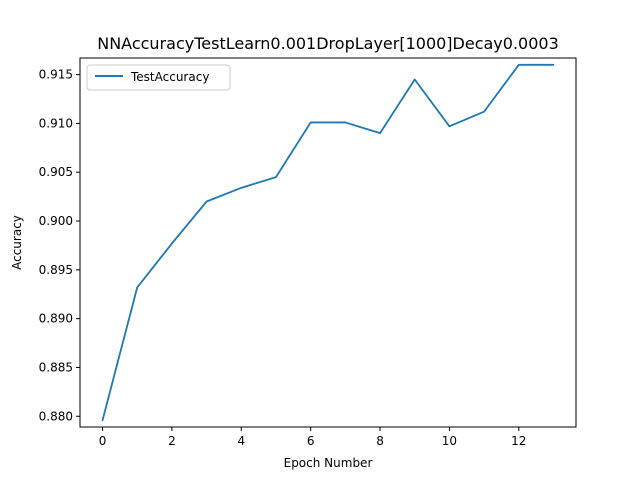 Image resolution: width=640 pixels, height=480 pixels. What do you see at coordinates (59, 245) in the screenshot?
I see `y-axis-ticks: 0.880 0.885 0.890 0.895 0.900 0.905 0.910 0.915` at bounding box center [59, 245].